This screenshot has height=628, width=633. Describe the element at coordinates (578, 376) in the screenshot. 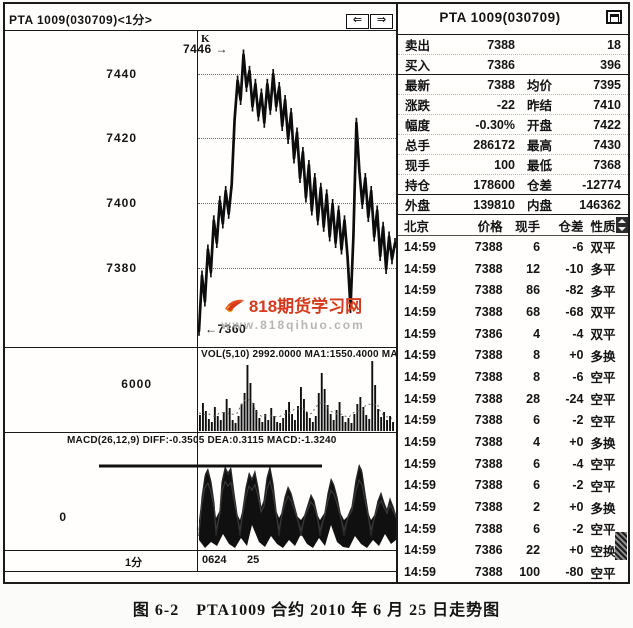

I see `tick-oi-change: -6` at that location.